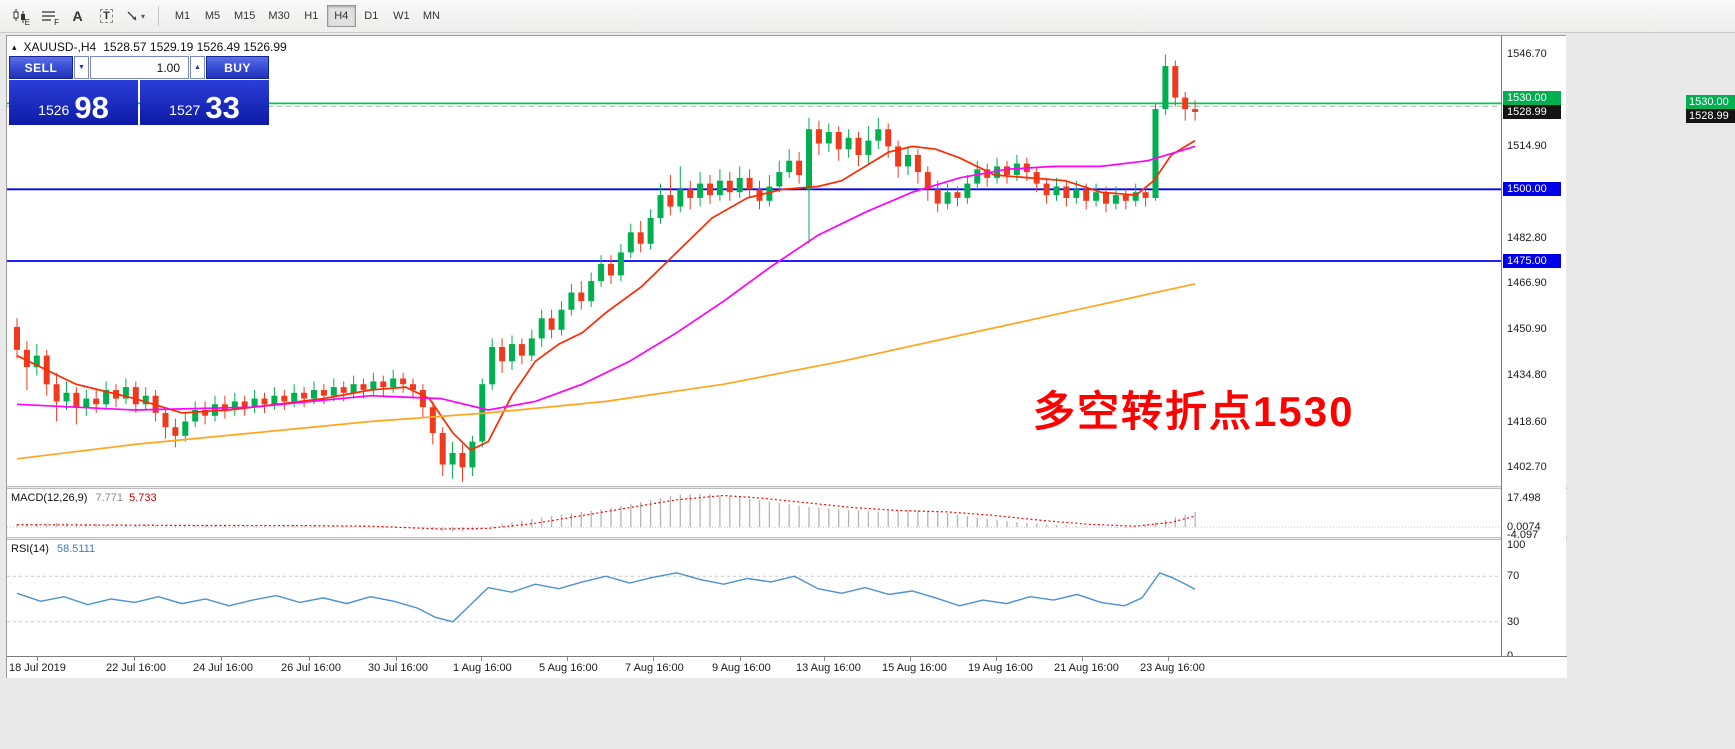  What do you see at coordinates (76, 549) in the screenshot?
I see `rsi-value: 58.5111` at bounding box center [76, 549].